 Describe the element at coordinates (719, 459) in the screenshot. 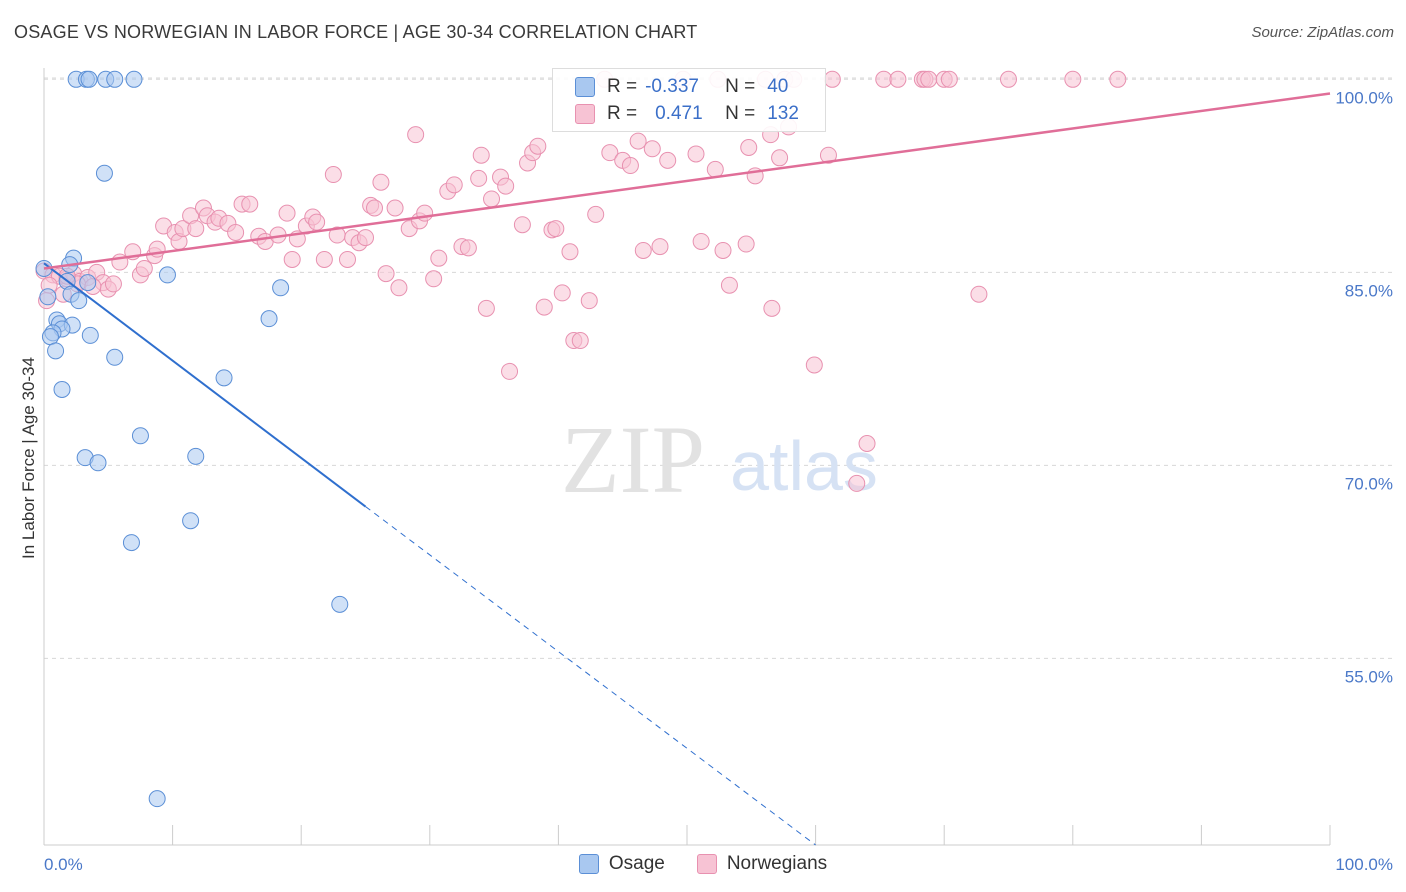

I see `watermark: ZIP atlas` at that location.